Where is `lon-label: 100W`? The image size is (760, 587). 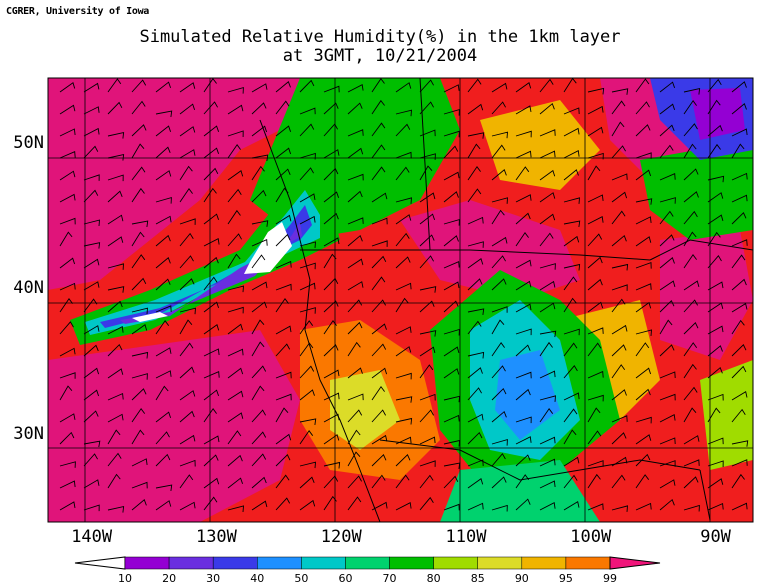
lon-label: 100W is located at coordinates (591, 537).